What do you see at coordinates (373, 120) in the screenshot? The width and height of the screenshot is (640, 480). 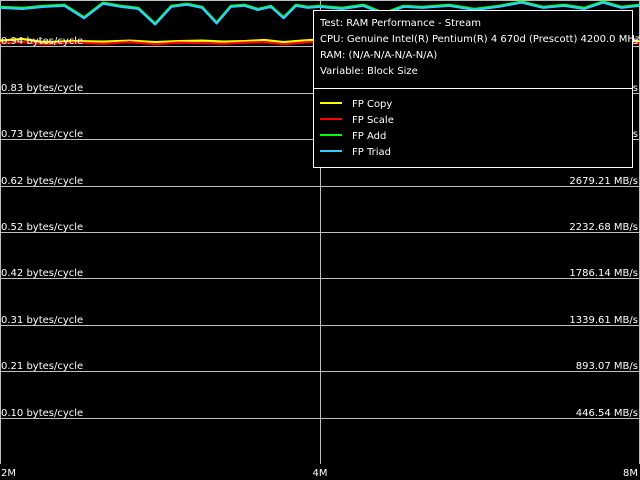 I see `legend-label: FP Scale` at bounding box center [373, 120].